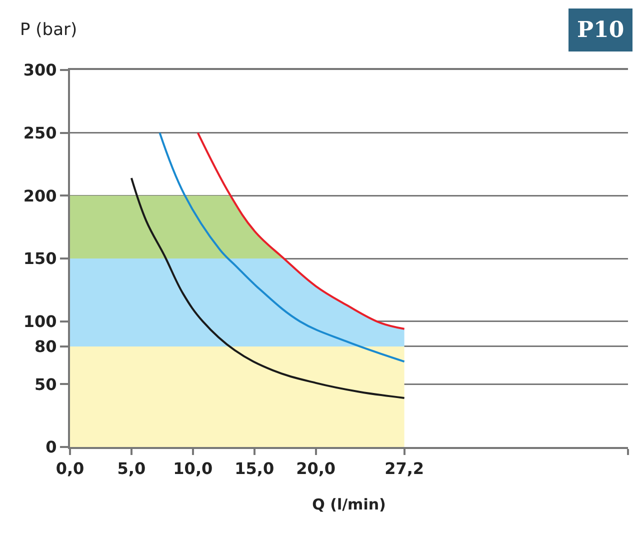 The width and height of the screenshot is (635, 537). I want to click on y-tick-label: 100, so click(40, 321).